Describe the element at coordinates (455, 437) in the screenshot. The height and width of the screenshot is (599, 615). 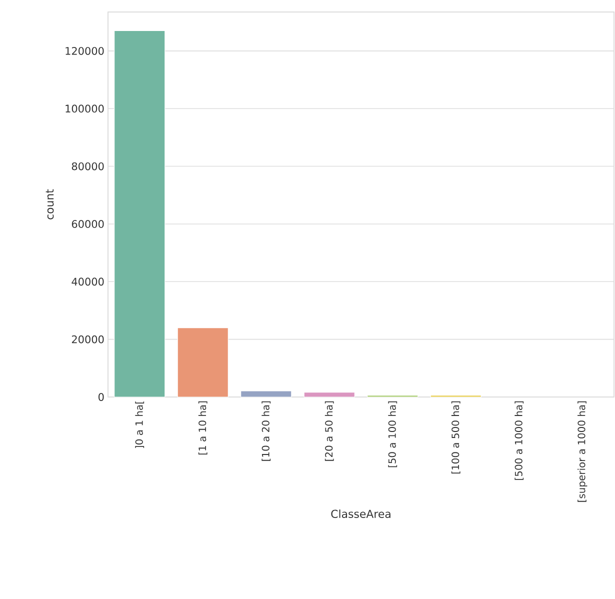
I see `x-tick-label: [100 a 500 ha]` at that location.